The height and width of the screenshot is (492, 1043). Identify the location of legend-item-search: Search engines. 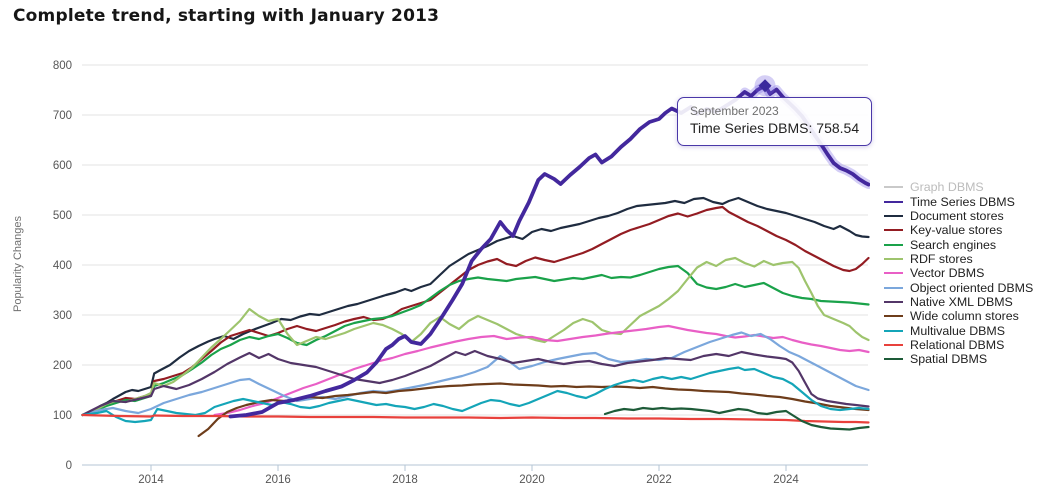
(958, 244).